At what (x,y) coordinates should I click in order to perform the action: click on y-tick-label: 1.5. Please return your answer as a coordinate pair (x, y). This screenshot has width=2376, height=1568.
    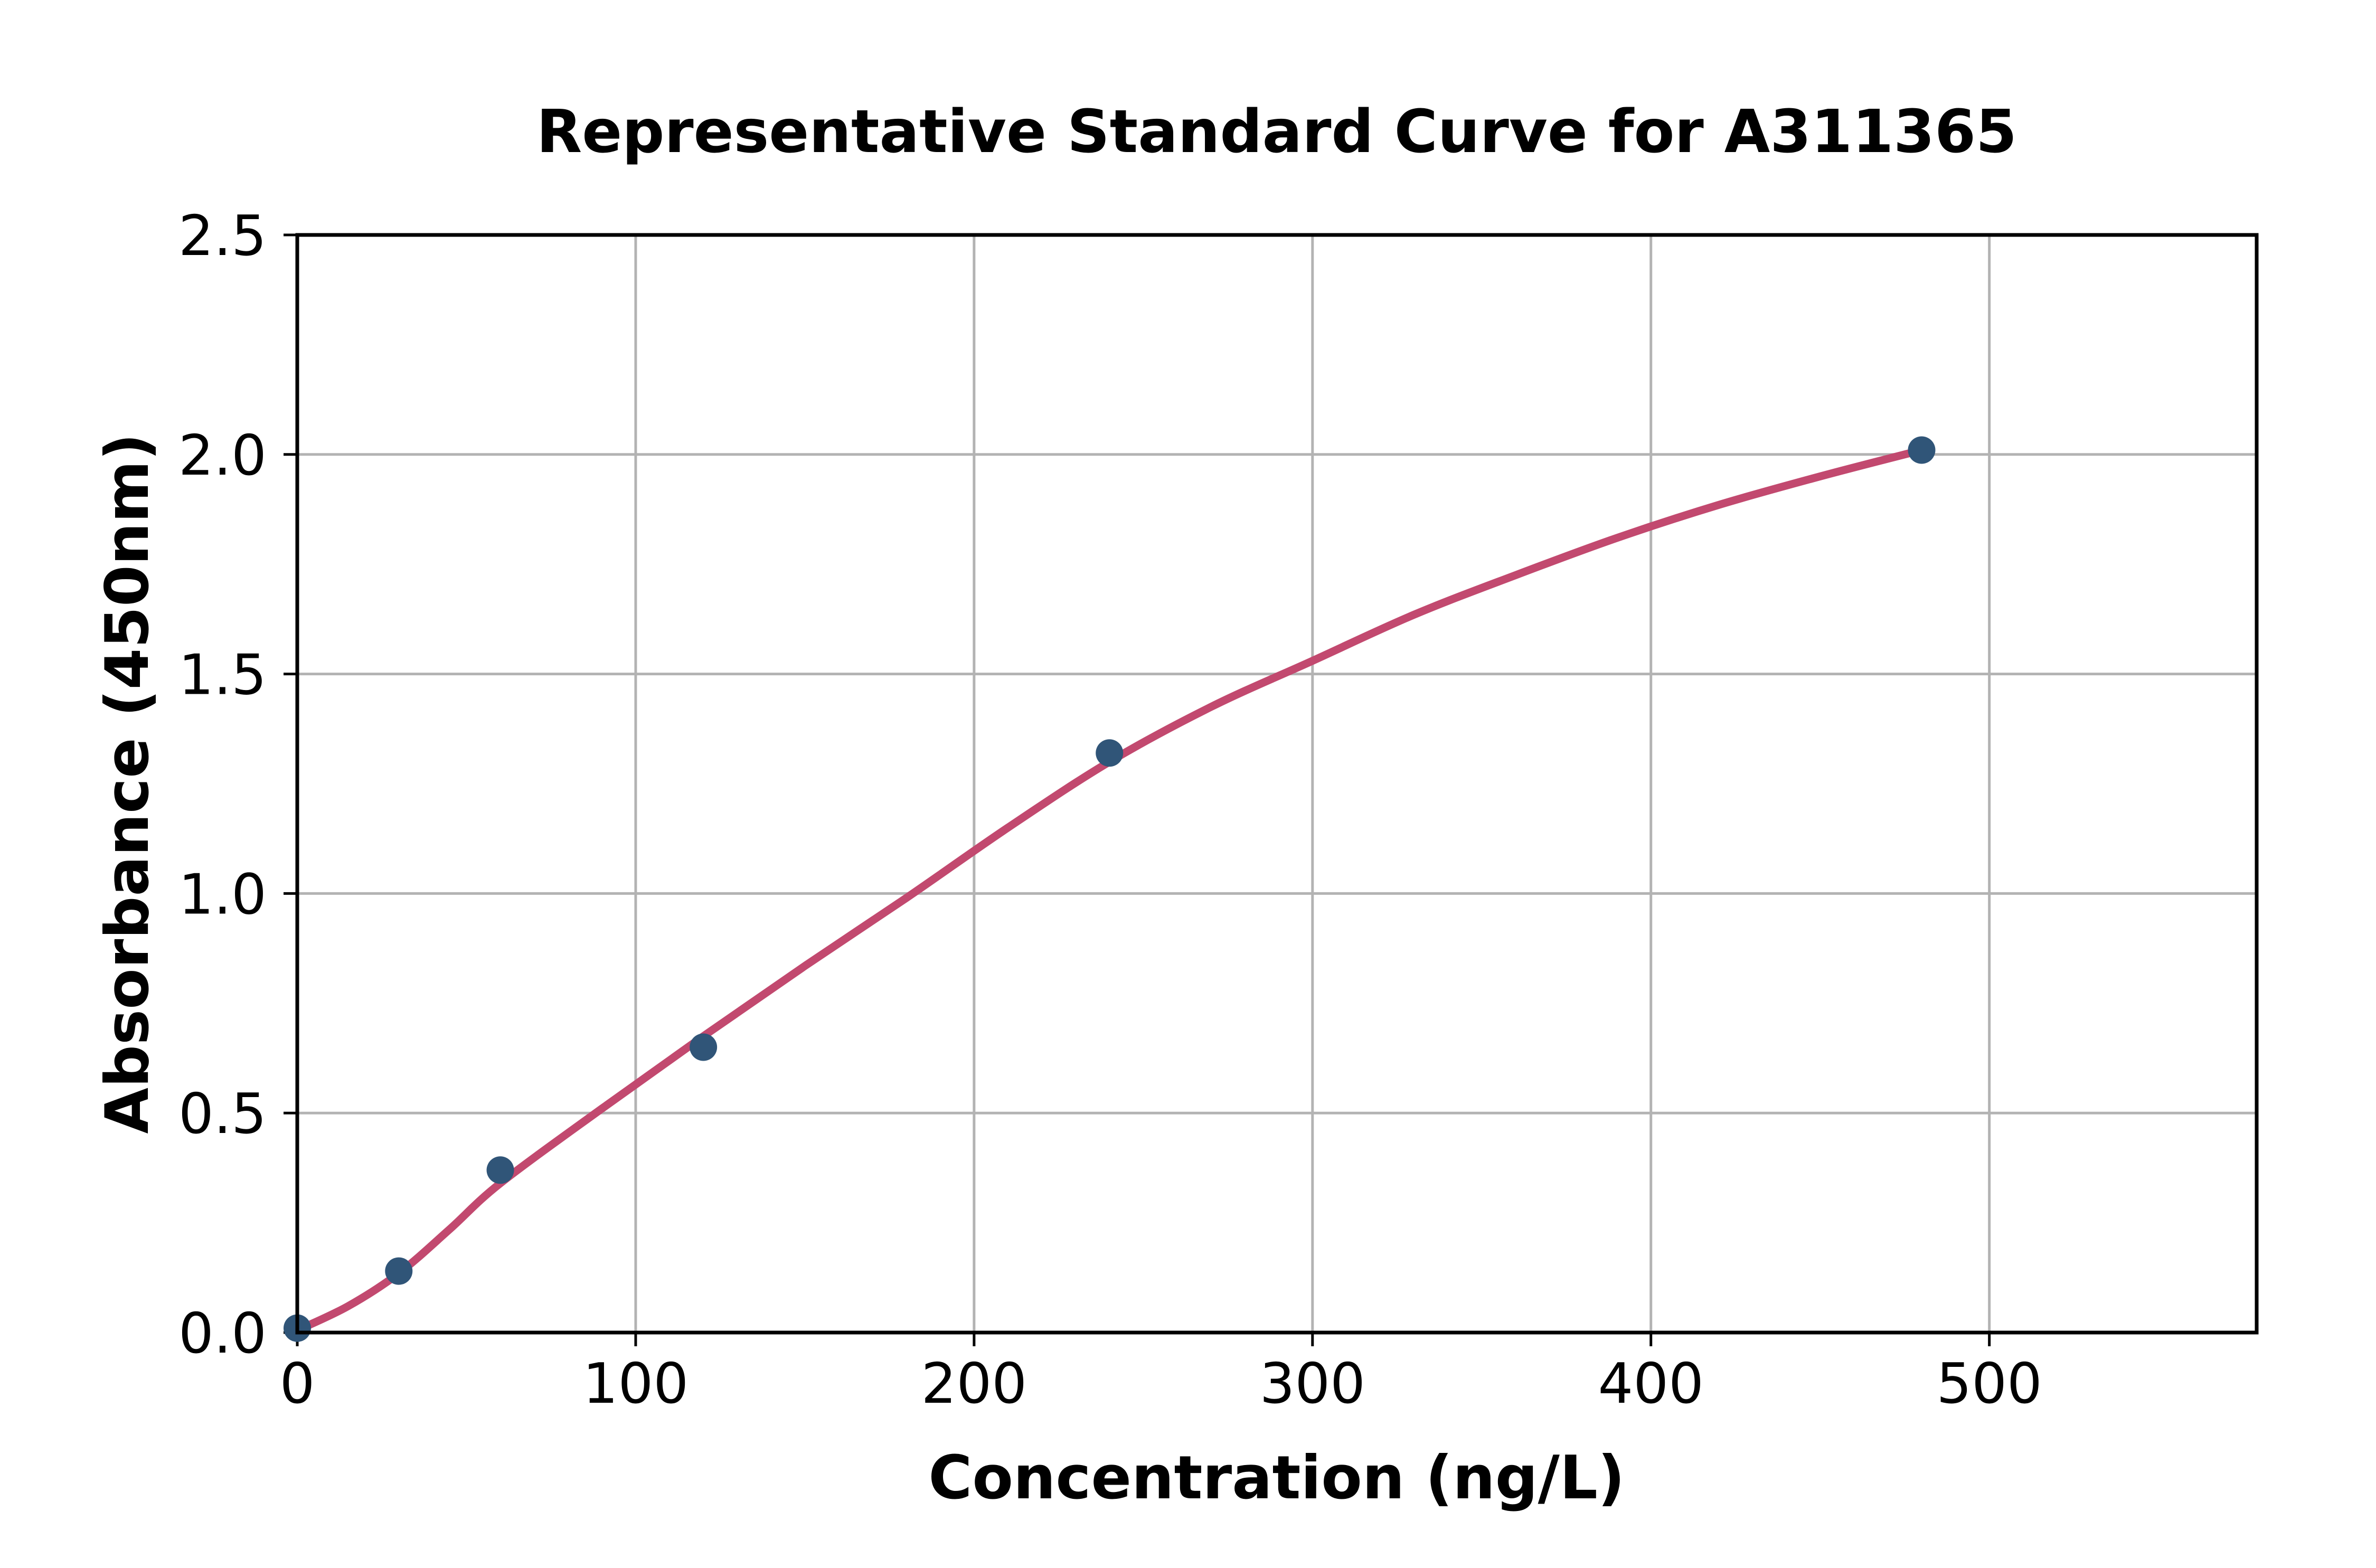
    Looking at the image, I should click on (223, 675).